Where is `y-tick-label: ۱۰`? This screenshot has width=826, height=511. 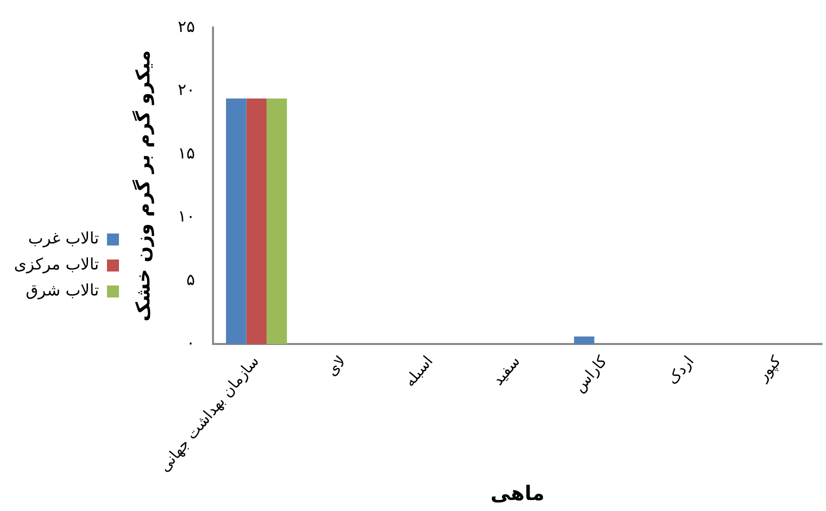 y-tick-label: ۱۰ is located at coordinates (186, 216).